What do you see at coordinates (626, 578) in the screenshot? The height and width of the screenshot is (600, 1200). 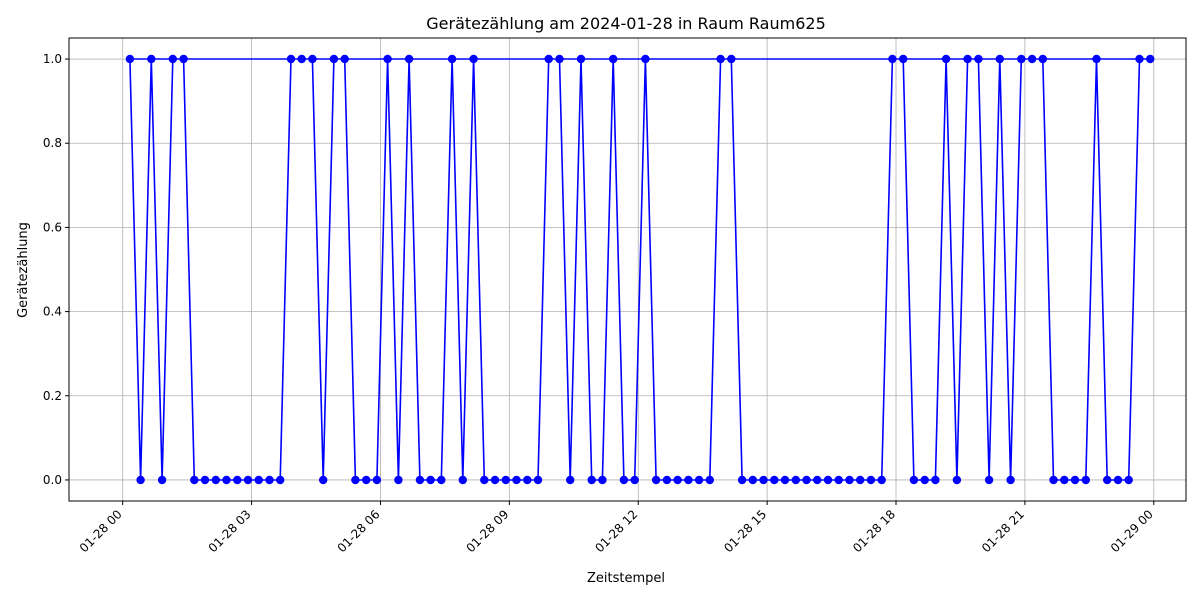 I see `x-axis-label: Zeitstempel` at bounding box center [626, 578].